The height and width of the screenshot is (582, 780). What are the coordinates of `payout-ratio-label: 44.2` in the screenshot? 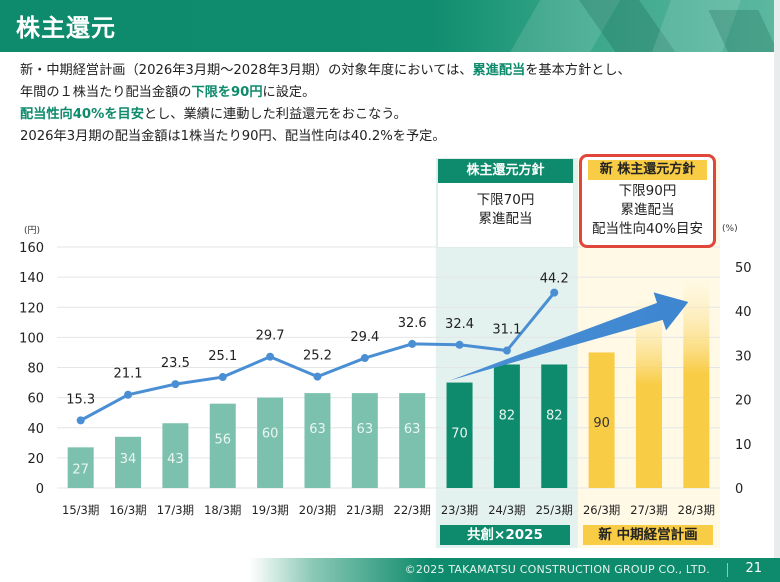 It's located at (554, 279).